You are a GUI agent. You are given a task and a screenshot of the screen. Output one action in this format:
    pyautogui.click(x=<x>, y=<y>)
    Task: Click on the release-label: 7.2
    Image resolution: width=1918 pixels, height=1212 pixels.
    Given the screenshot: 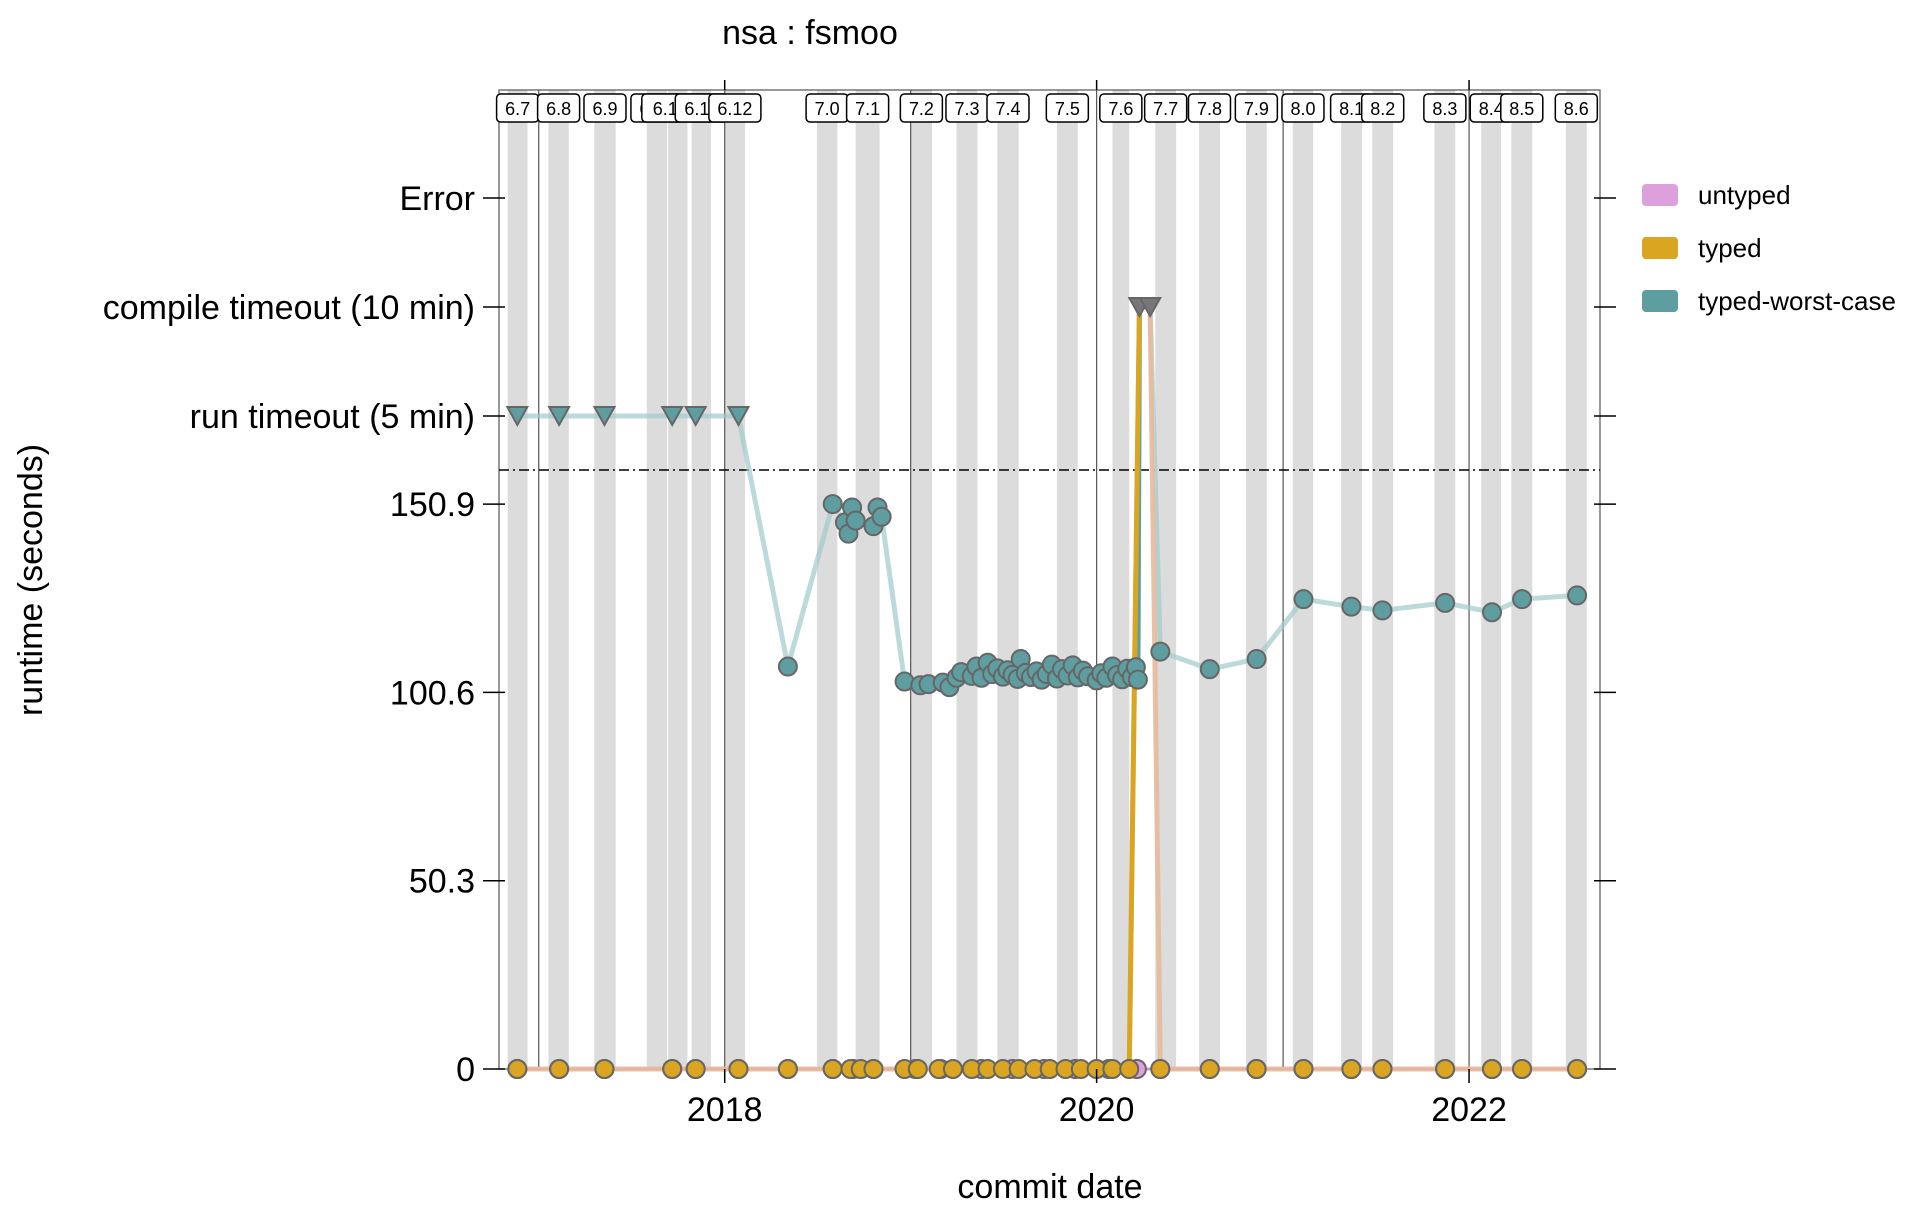 What is the action you would take?
    pyautogui.click(x=921, y=109)
    